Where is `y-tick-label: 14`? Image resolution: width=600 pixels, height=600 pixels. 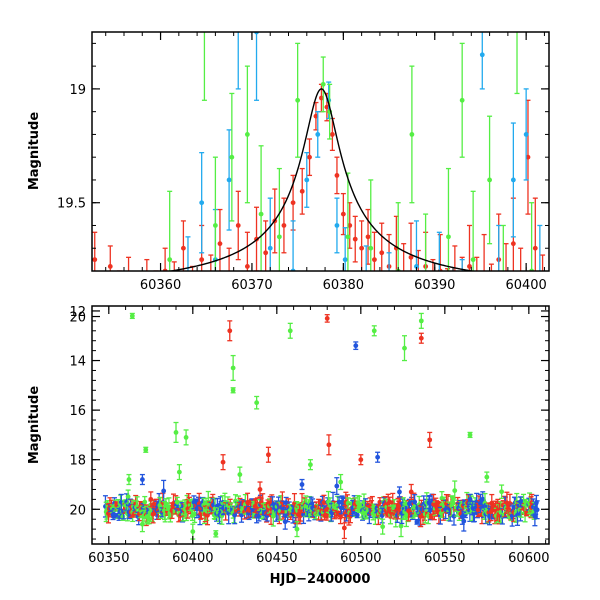 y-tick-label: 14 is located at coordinates (77, 362).